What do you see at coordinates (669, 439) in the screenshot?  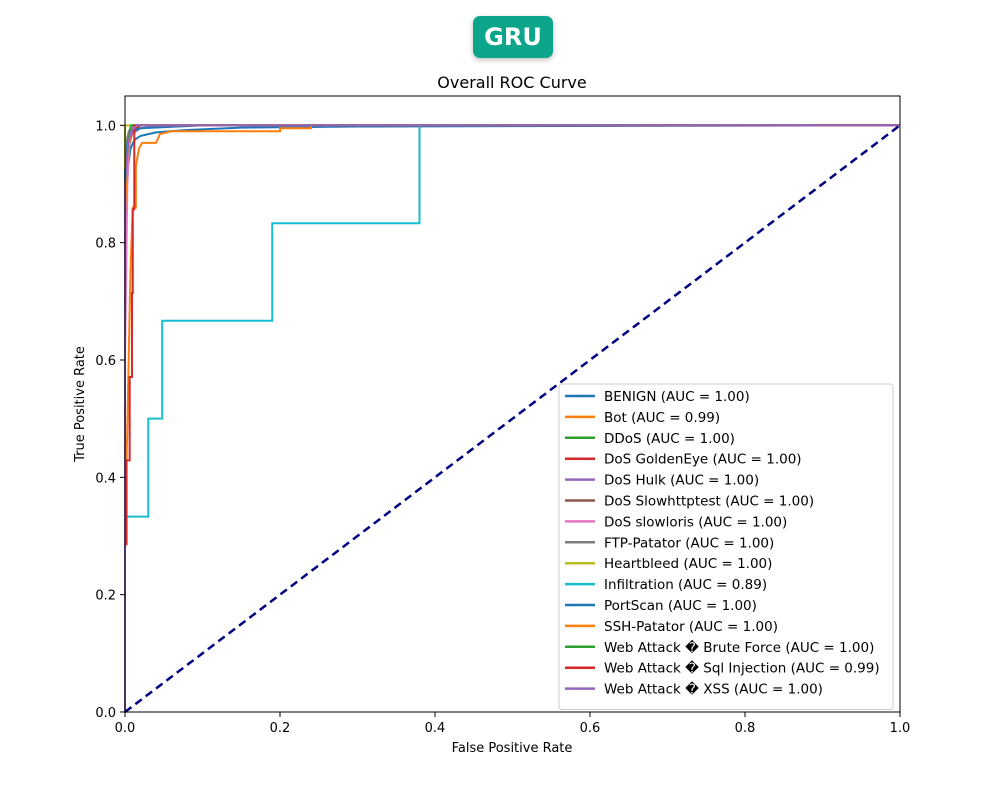 I see `legend-entry-2: DDoS (AUC = 1.00)` at bounding box center [669, 439].